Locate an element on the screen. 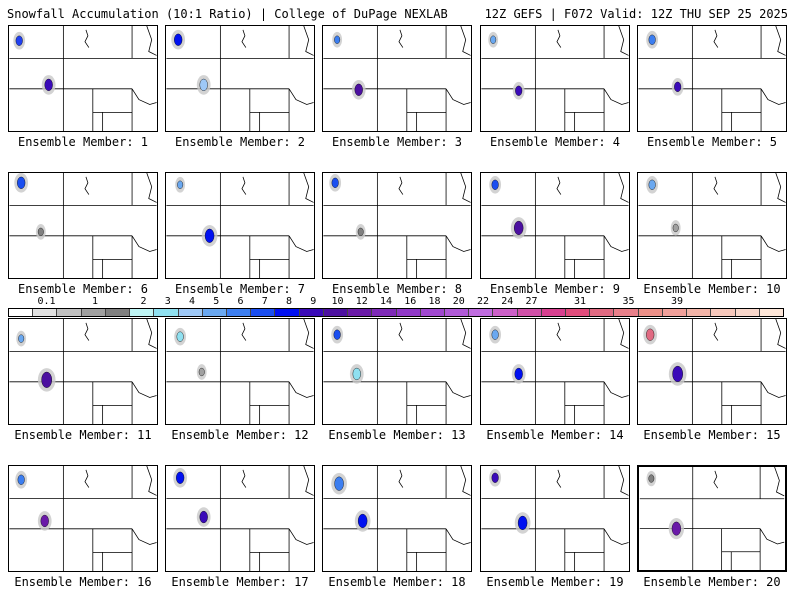 This screenshot has width=800, height=600. colorbar-tick-label: 8 is located at coordinates (289, 301).